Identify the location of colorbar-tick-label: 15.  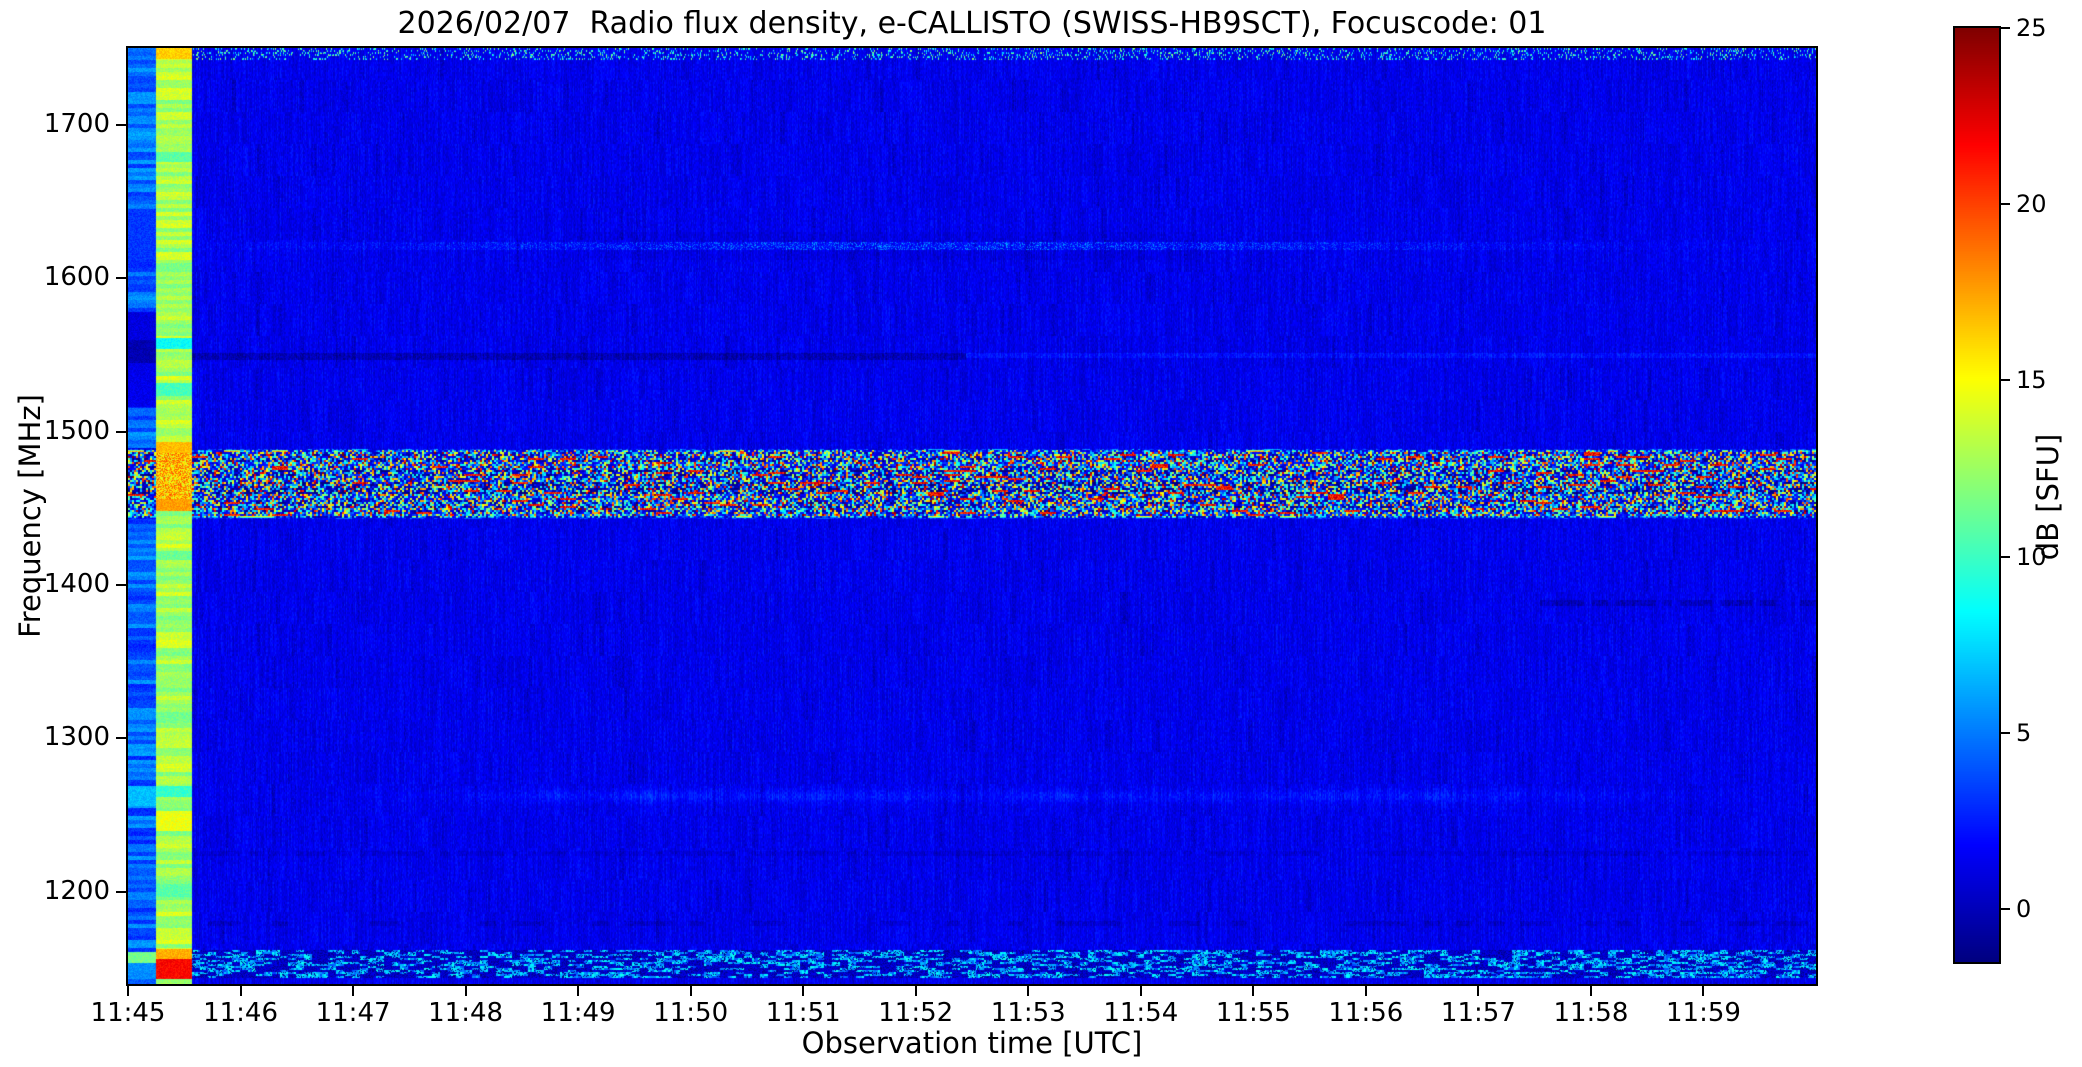
(2031, 380).